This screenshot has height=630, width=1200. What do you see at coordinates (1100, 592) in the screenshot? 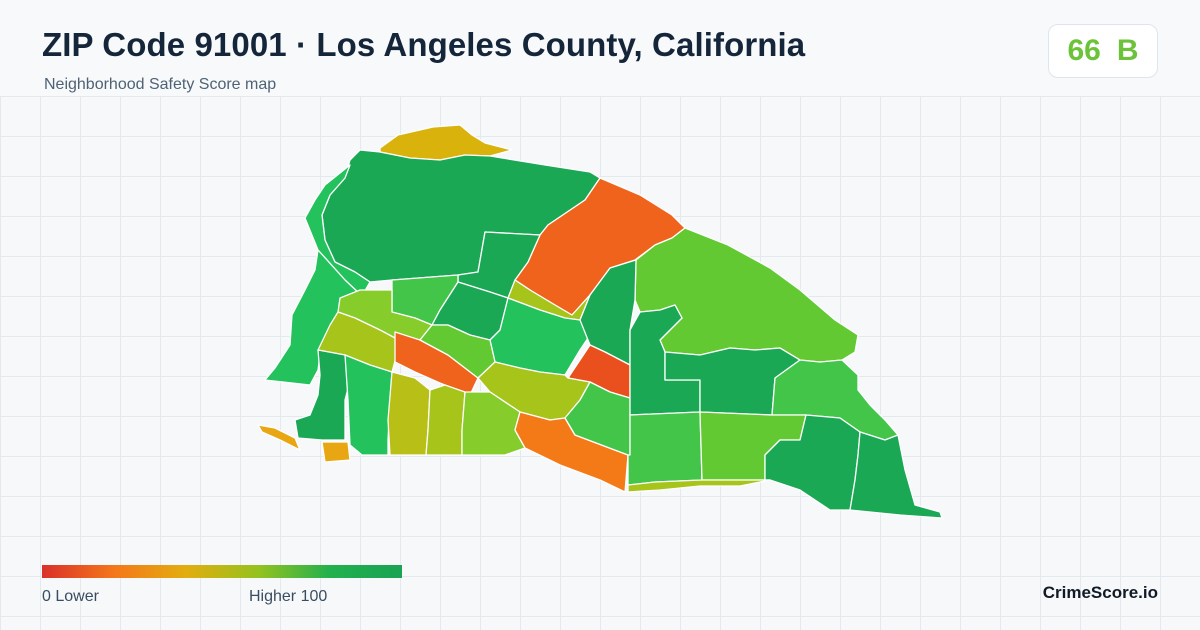
I see `brand-logo: CrimeScore.io` at bounding box center [1100, 592].